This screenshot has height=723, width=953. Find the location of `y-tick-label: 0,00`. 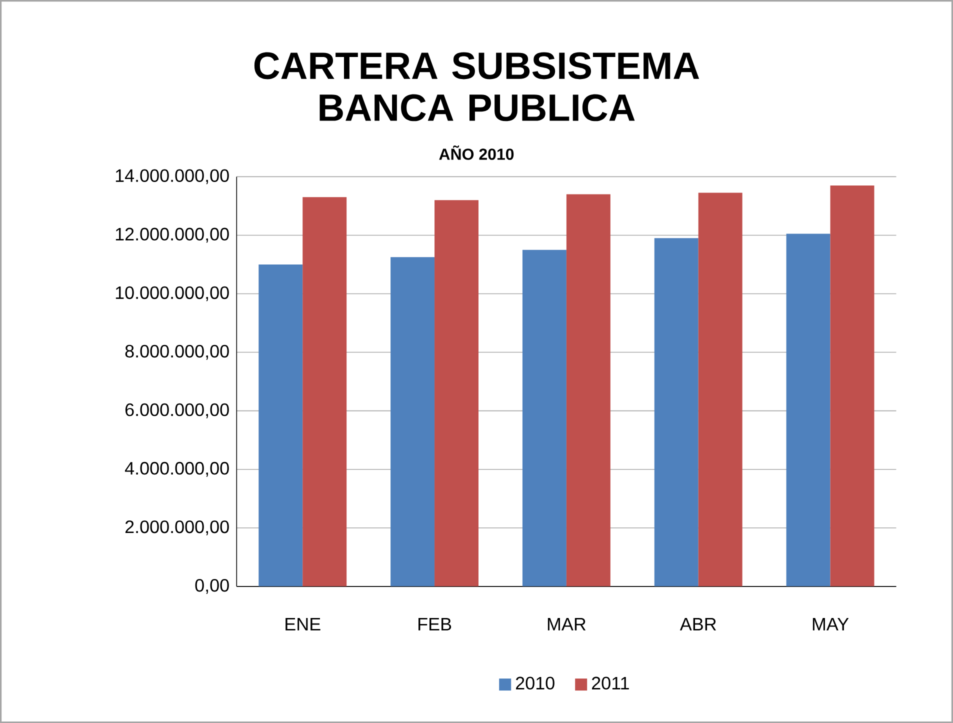

y-tick-label: 0,00 is located at coordinates (212, 586).